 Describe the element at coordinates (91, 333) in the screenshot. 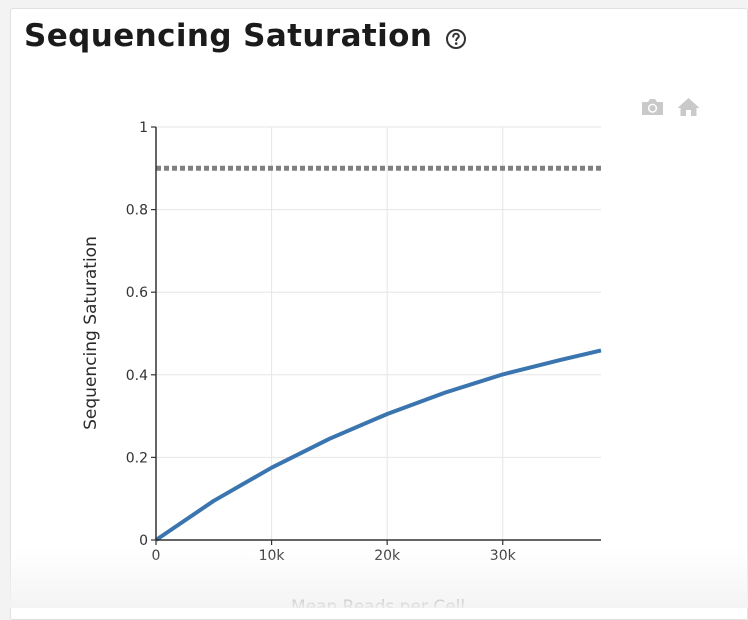

I see `y-axis-label: Sequencing Saturation` at that location.